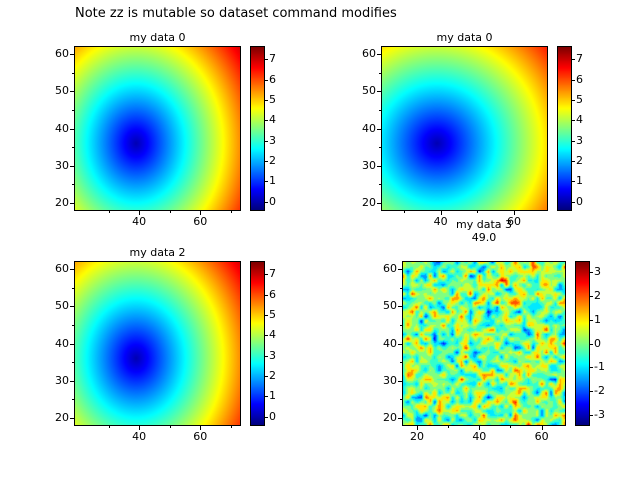 This screenshot has width=640, height=480. Describe the element at coordinates (390, 306) in the screenshot. I see `y-axis-tick-label: 50` at that location.